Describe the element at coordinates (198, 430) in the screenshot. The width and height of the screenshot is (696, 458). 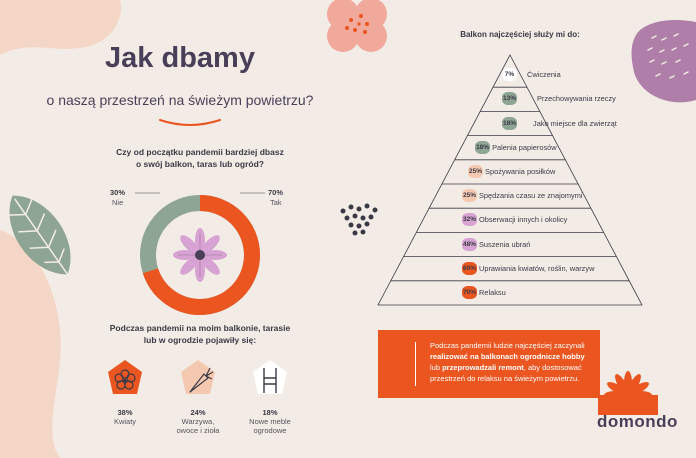
I see `category-vegetables-label2: owoce i zioła` at that location.